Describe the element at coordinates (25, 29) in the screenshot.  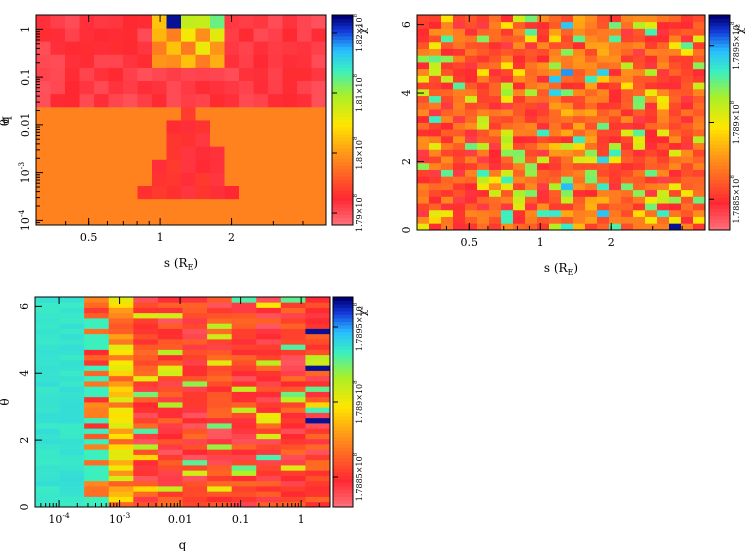
I see `y-tick-label: 1` at that location.